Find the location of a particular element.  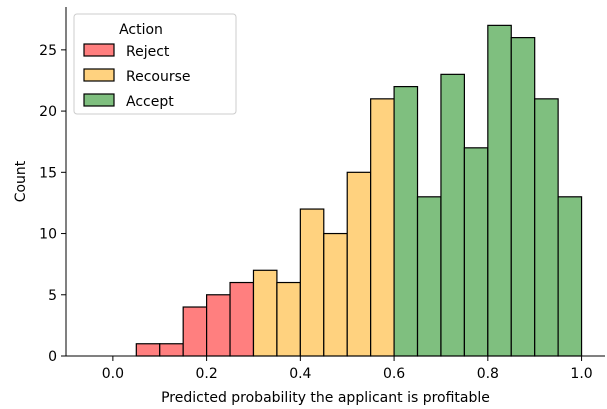

x-tick-label: 0.4 is located at coordinates (300, 374).